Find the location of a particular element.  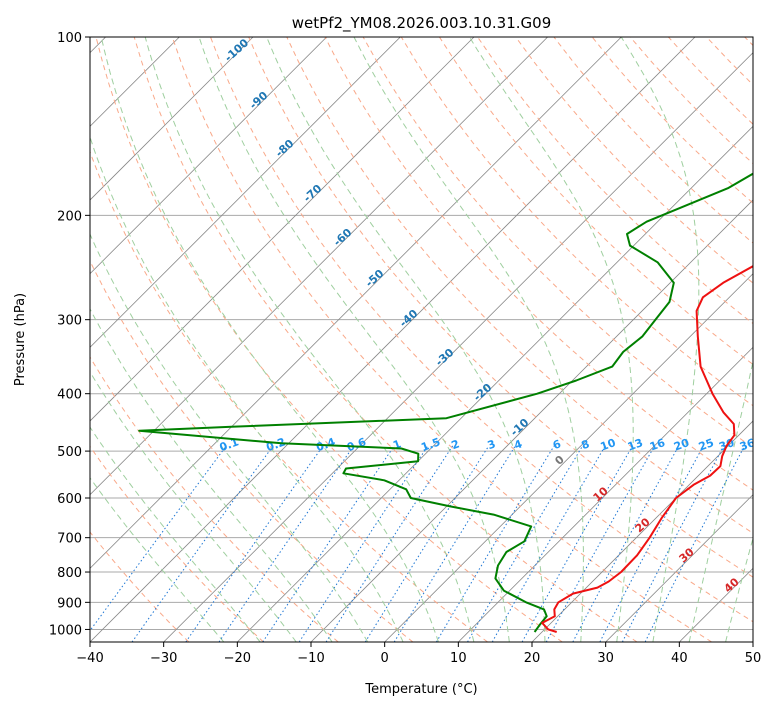

y-tick-label: 800 is located at coordinates (69, 573).